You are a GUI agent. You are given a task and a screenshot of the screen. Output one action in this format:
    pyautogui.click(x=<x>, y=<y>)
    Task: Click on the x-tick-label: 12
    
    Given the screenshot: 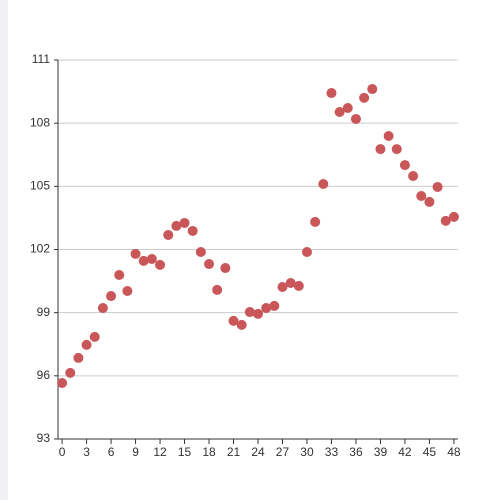 What is the action you would take?
    pyautogui.click(x=160, y=452)
    